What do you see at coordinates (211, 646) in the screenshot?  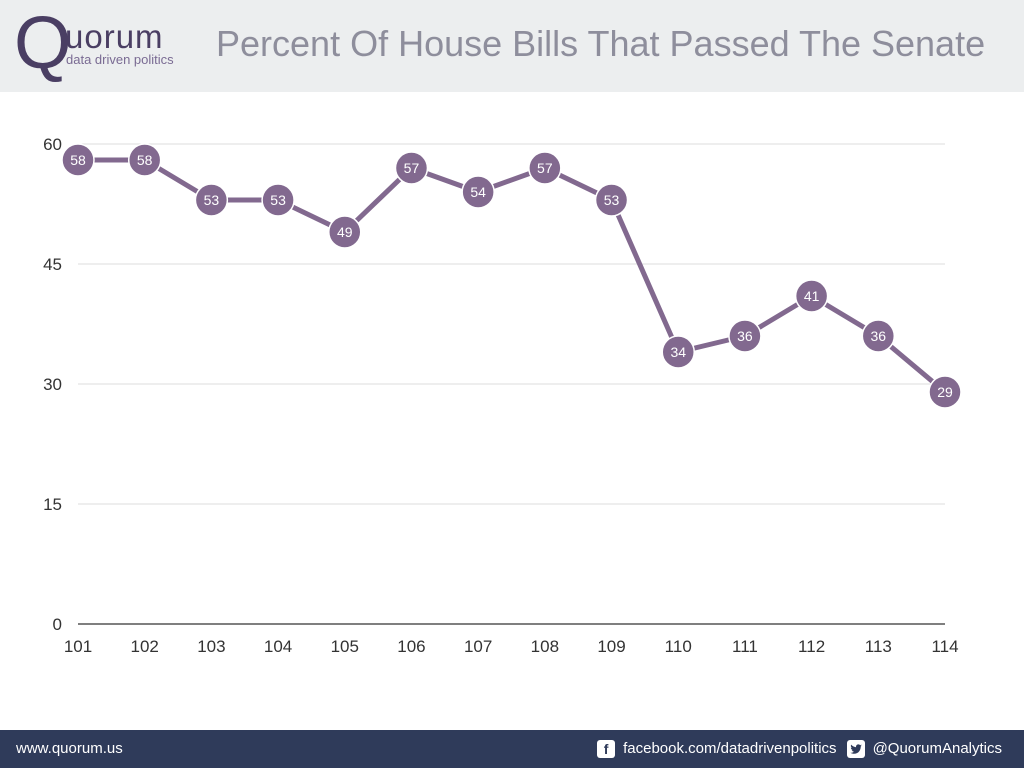 I see `x-tick-label: 103` at bounding box center [211, 646].